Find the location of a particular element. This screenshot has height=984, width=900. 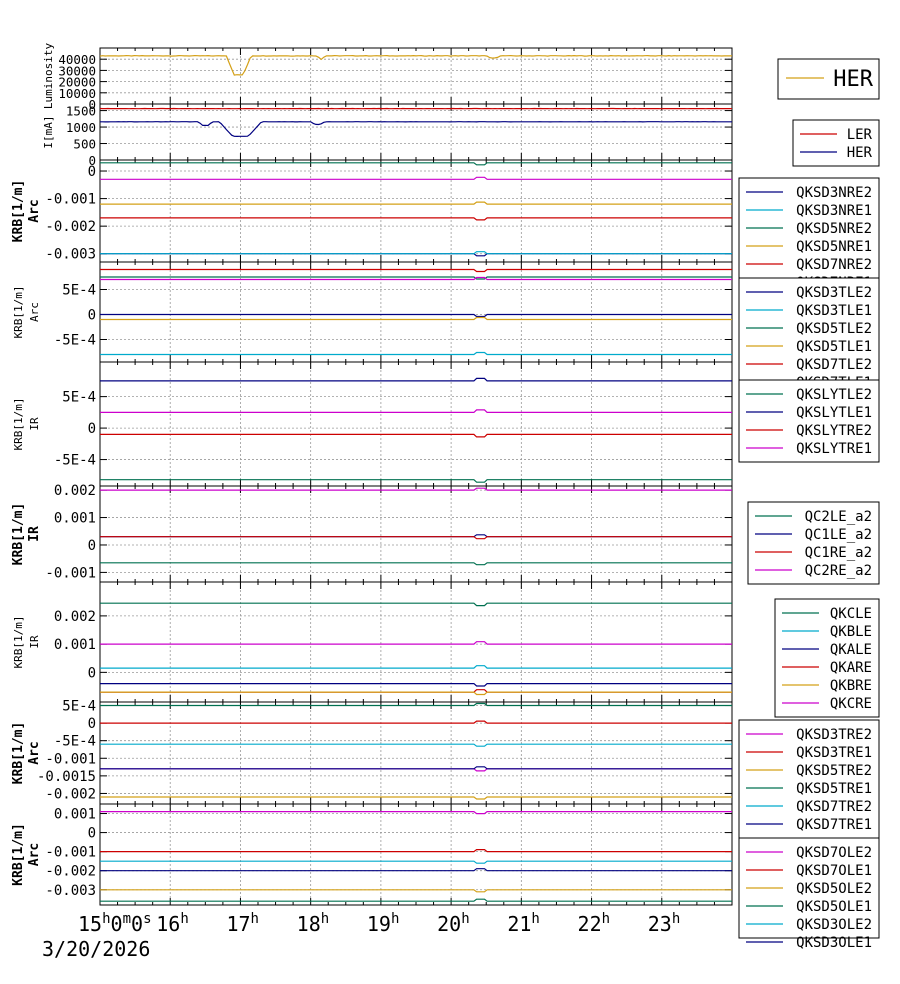

y-tick-label: 10000 is located at coordinates (77, 93).